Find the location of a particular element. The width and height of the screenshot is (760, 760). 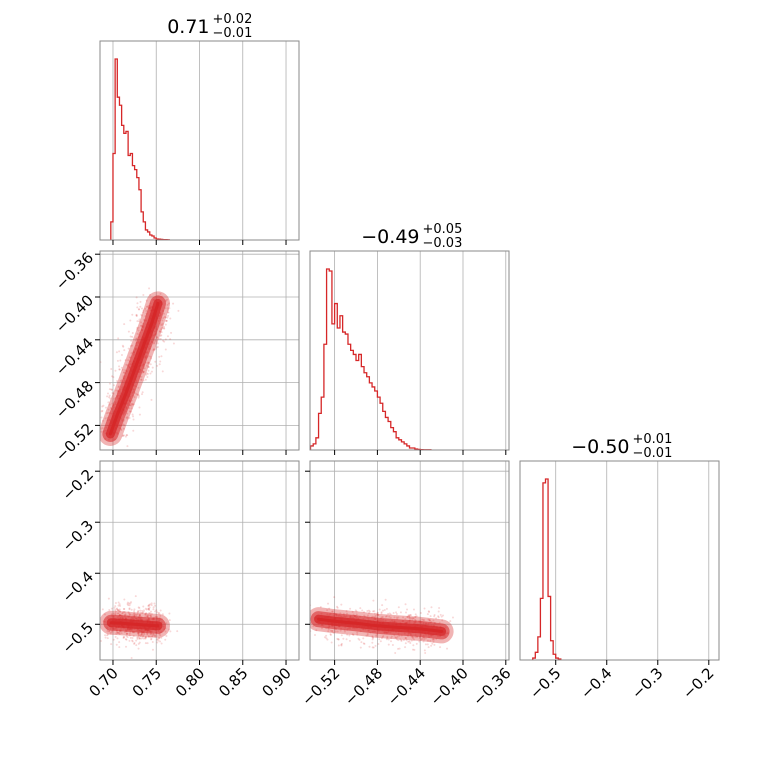

y-tick-label: −0.52 is located at coordinates (74, 442).